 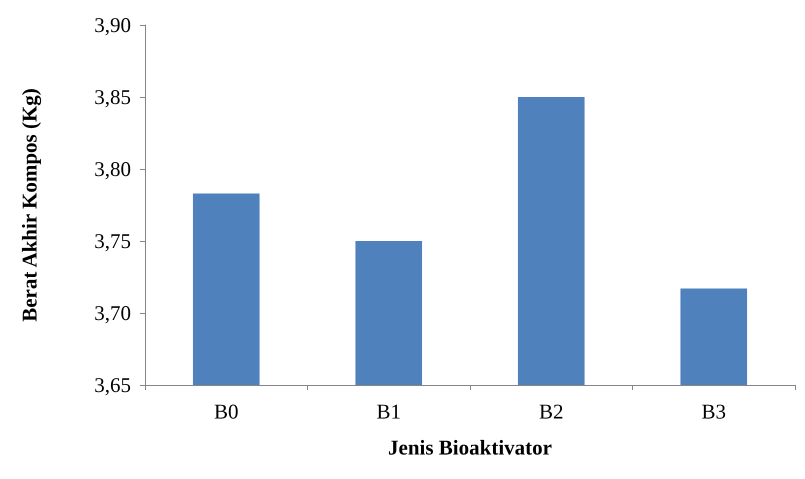 I want to click on y-tick-label: 3,75, so click(x=112, y=241).